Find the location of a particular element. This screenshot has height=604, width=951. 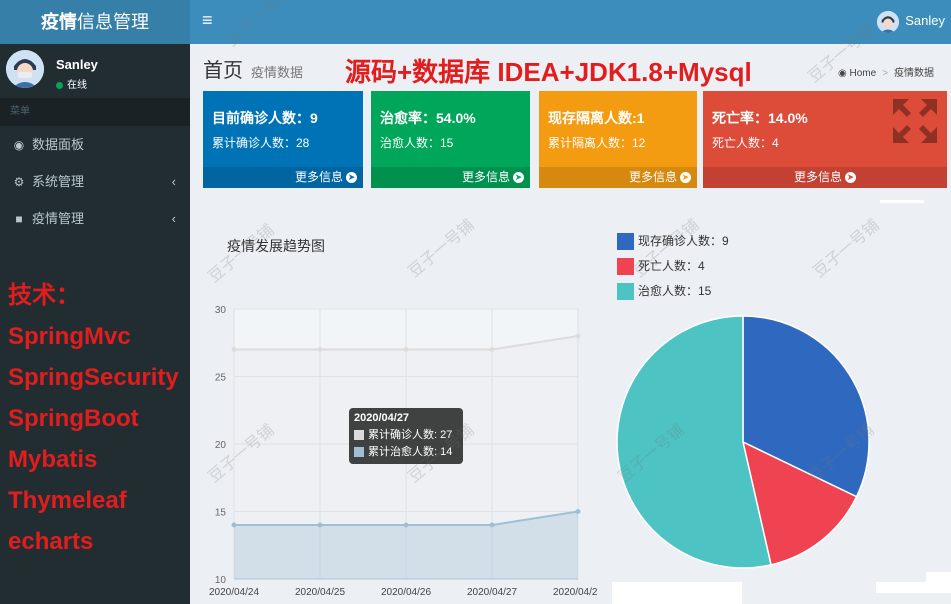

tech-item: SpringBoot is located at coordinates (73, 418).